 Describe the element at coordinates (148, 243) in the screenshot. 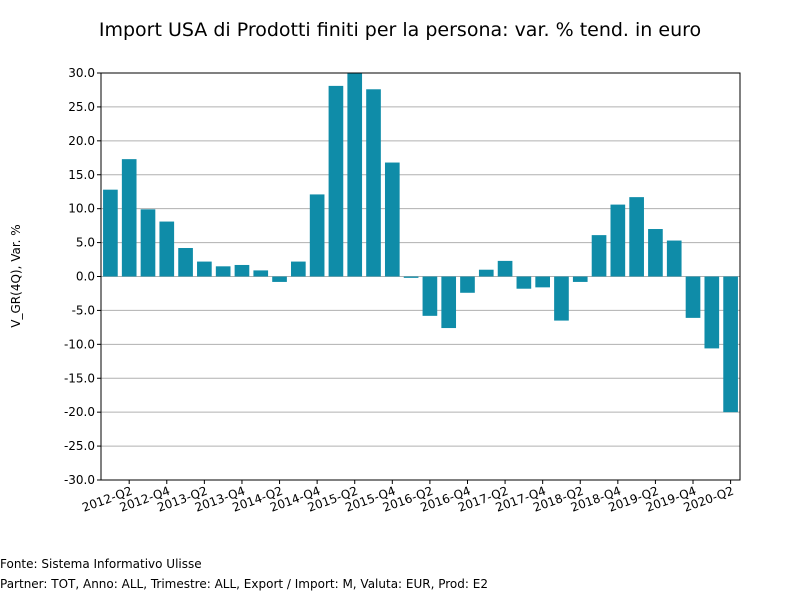

I see `bar-2012-Q3` at that location.